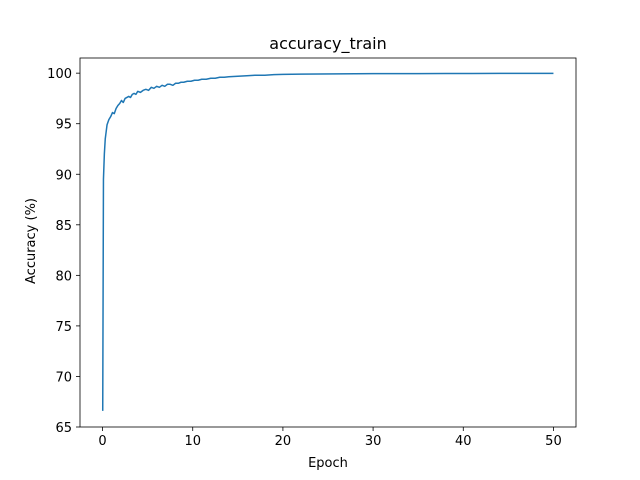 This screenshot has height=480, width=640. I want to click on y-tick-label: 95, so click(63, 125).